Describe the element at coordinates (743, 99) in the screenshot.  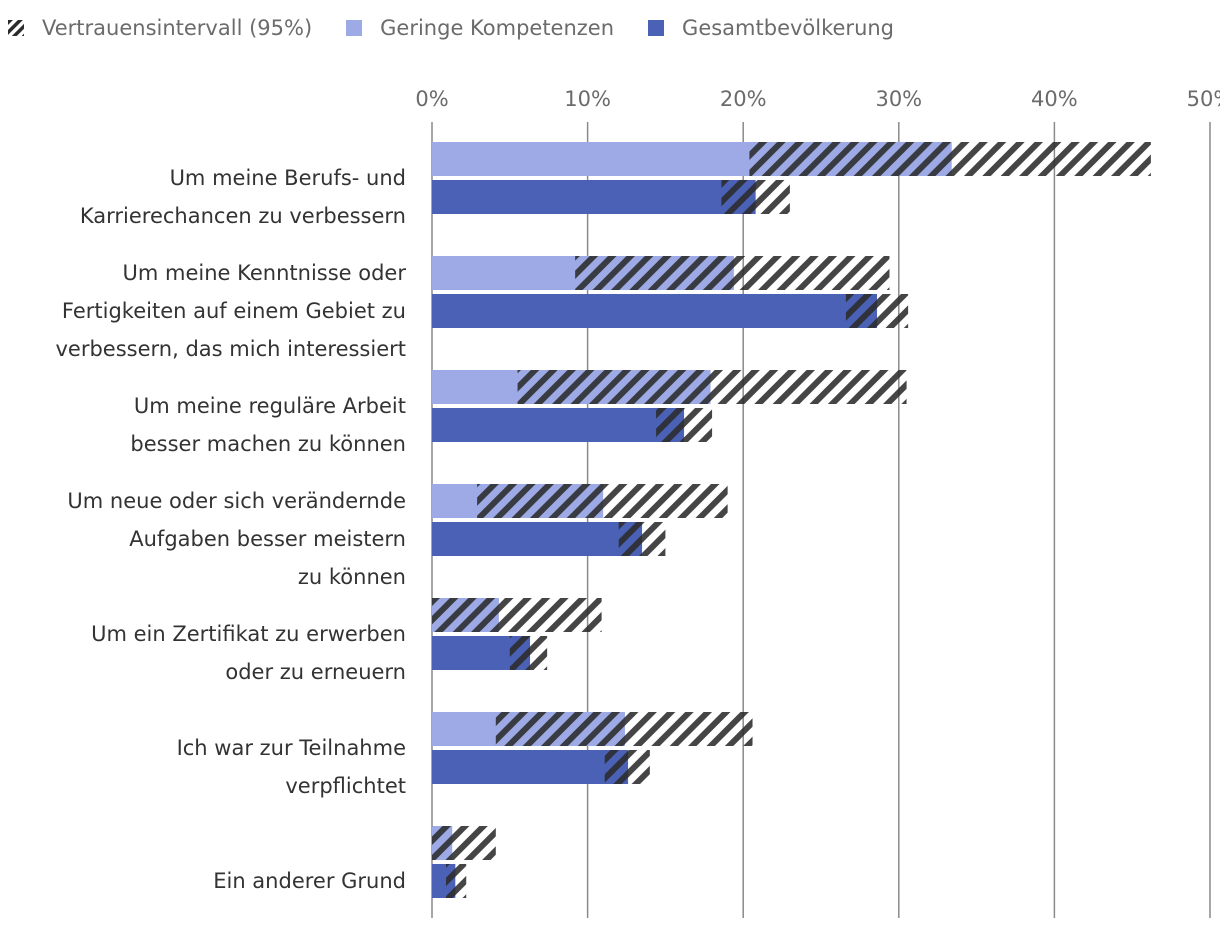
I see `x-tick-label: 20%` at that location.